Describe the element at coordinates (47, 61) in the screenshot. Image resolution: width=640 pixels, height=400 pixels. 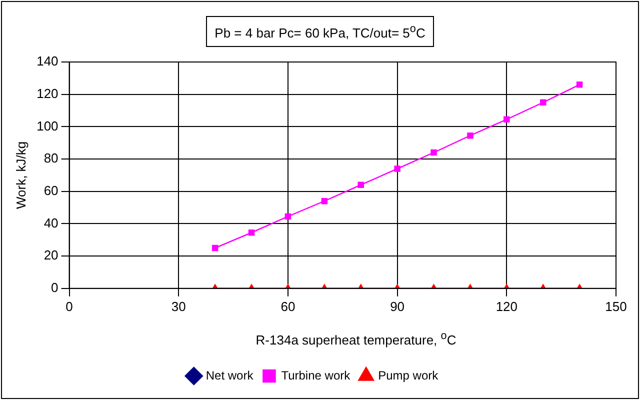
I see `y-tick-label: 140` at that location.